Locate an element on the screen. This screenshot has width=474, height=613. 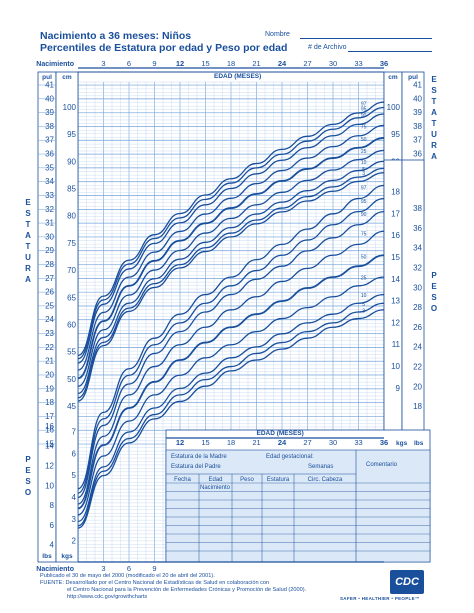
father-height-label: Estatura del Padre is located at coordinates (196, 467).